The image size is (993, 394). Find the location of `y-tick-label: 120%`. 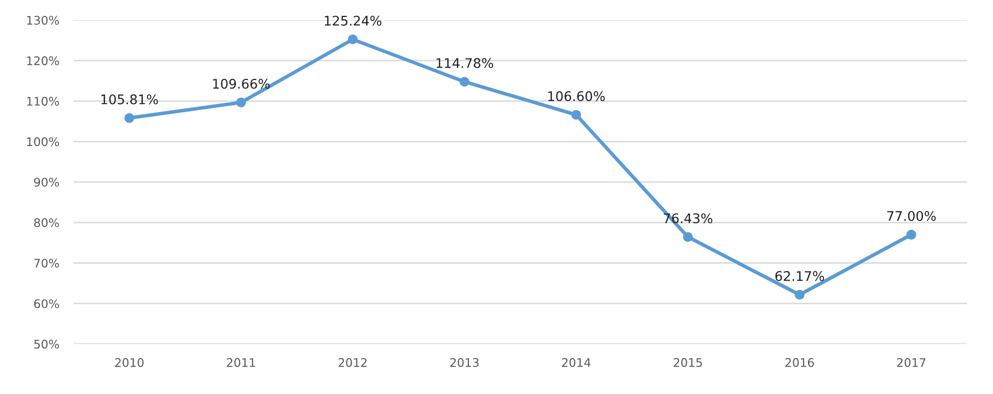

y-tick-label: 120% is located at coordinates (43, 61).